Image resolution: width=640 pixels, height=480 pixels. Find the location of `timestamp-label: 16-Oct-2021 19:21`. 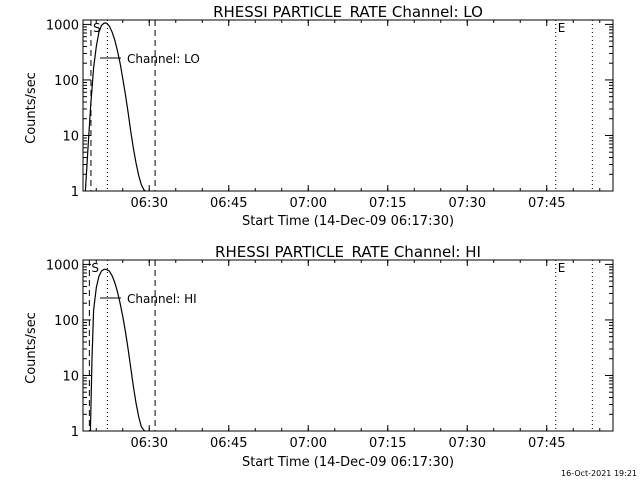

timestamp-label: 16-Oct-2021 19:21 is located at coordinates (599, 473).